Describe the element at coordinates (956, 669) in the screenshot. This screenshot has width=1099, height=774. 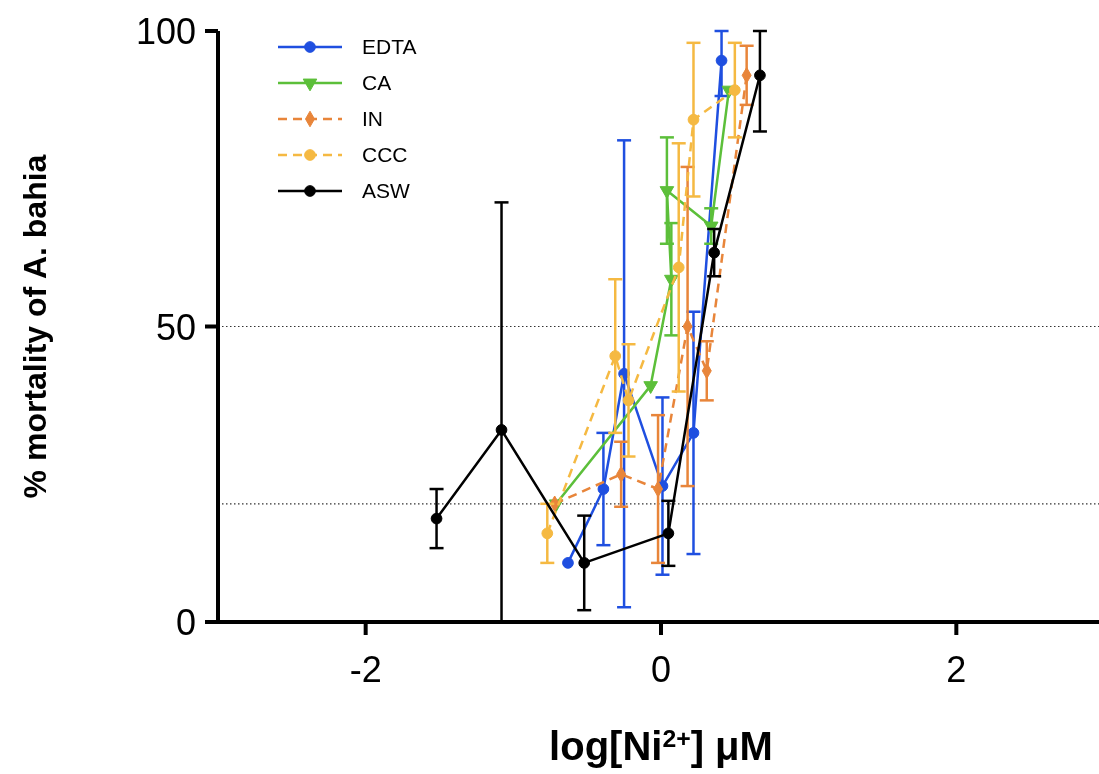
I see `x-tick-label: 2` at that location.